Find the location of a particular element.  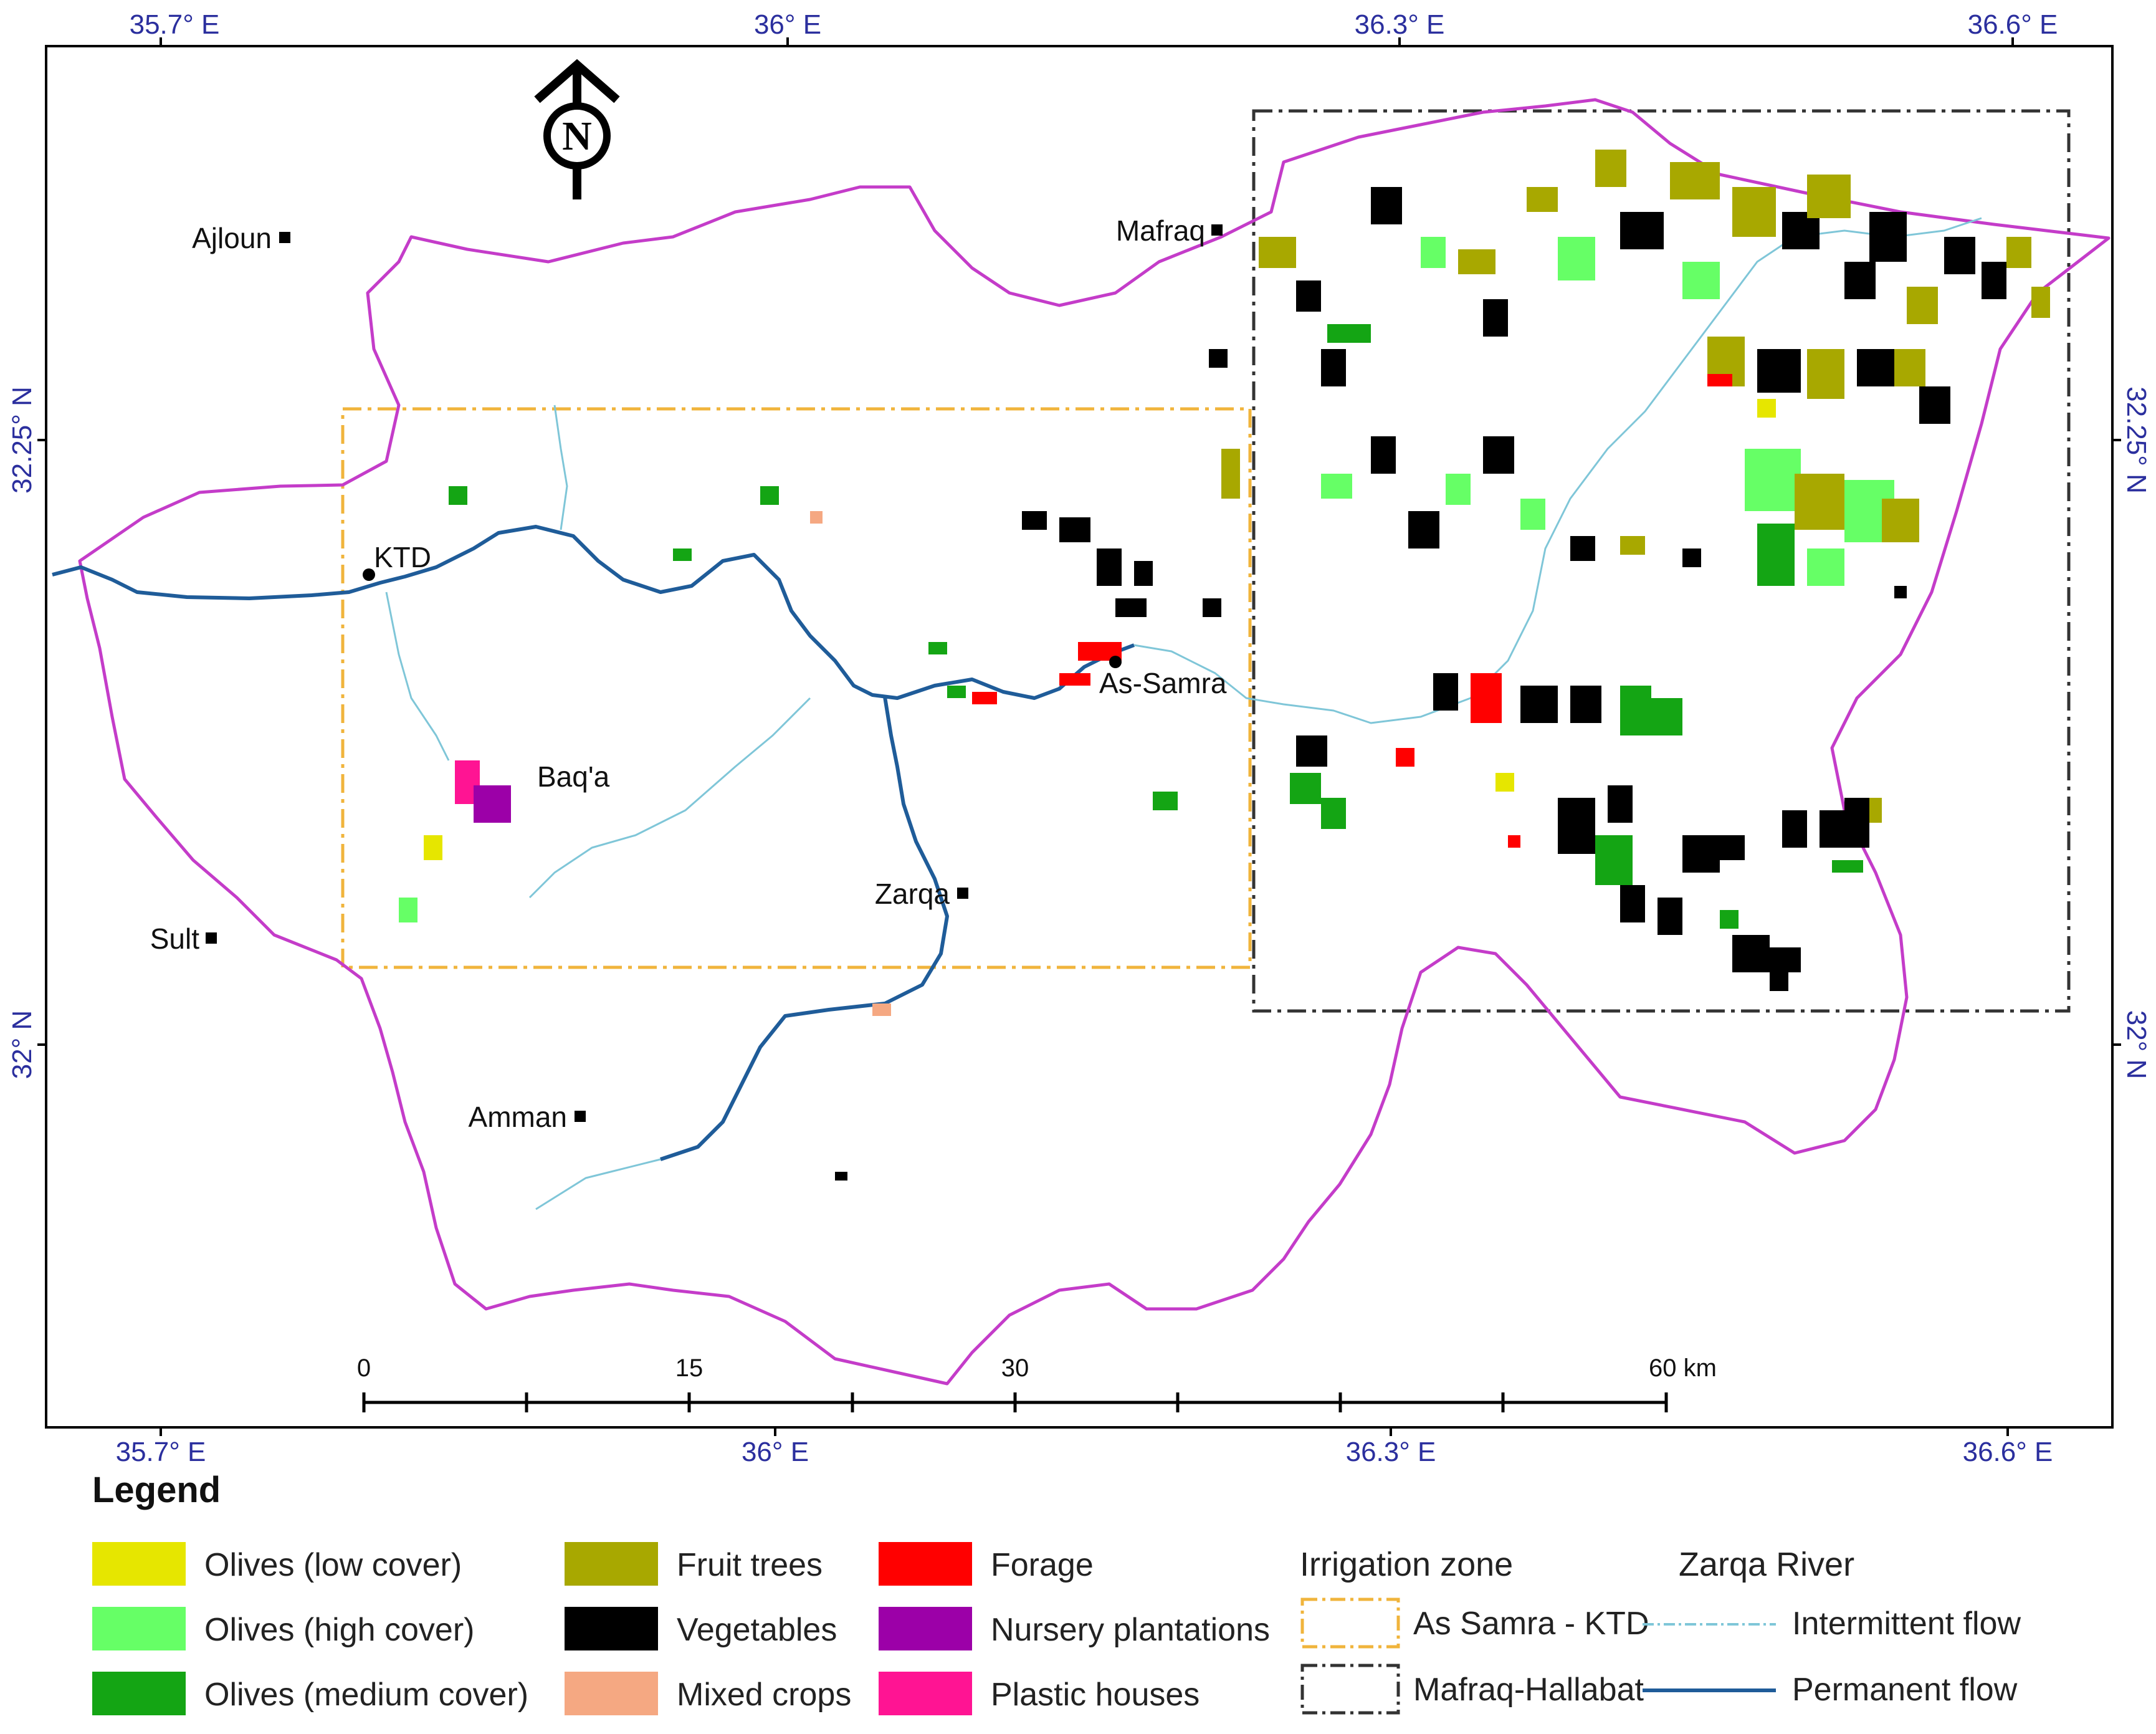

city-amman: Amman is located at coordinates (527, 1117).